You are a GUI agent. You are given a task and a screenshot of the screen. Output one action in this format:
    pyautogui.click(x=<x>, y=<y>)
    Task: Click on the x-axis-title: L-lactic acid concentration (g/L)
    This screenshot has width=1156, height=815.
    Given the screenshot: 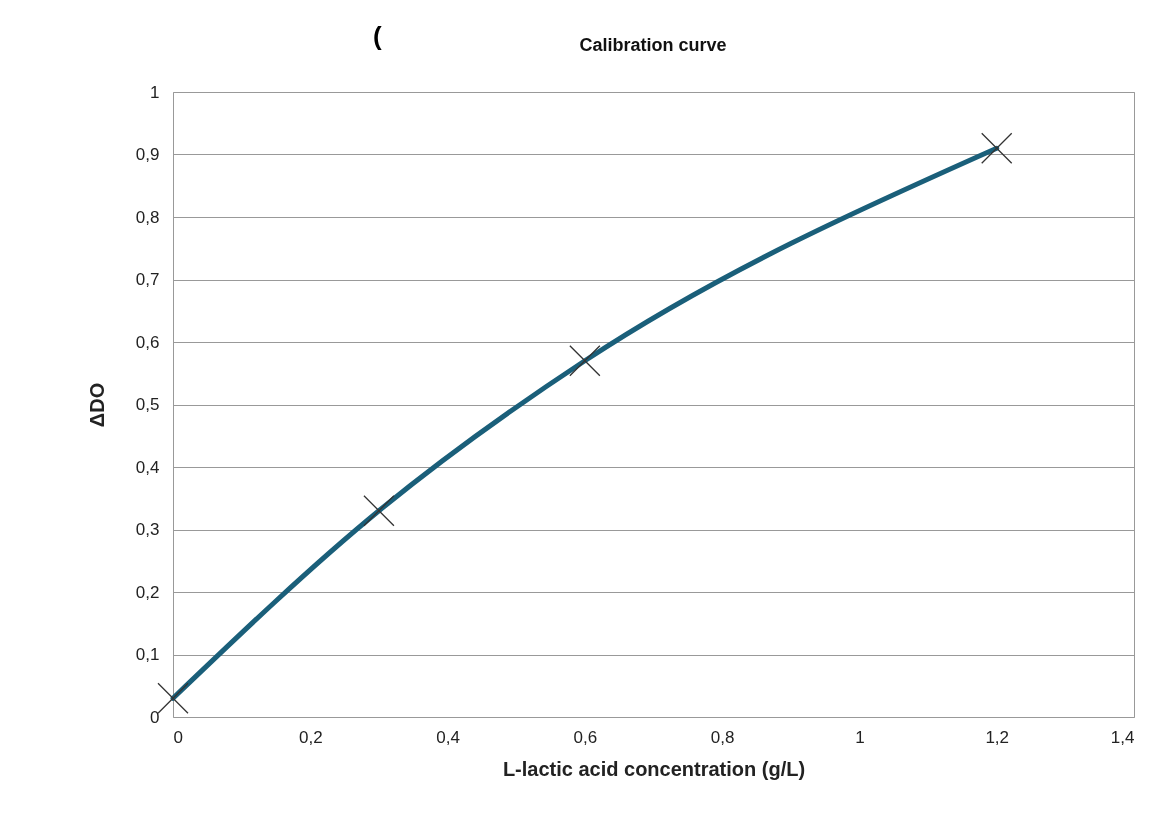 What is the action you would take?
    pyautogui.click(x=654, y=768)
    